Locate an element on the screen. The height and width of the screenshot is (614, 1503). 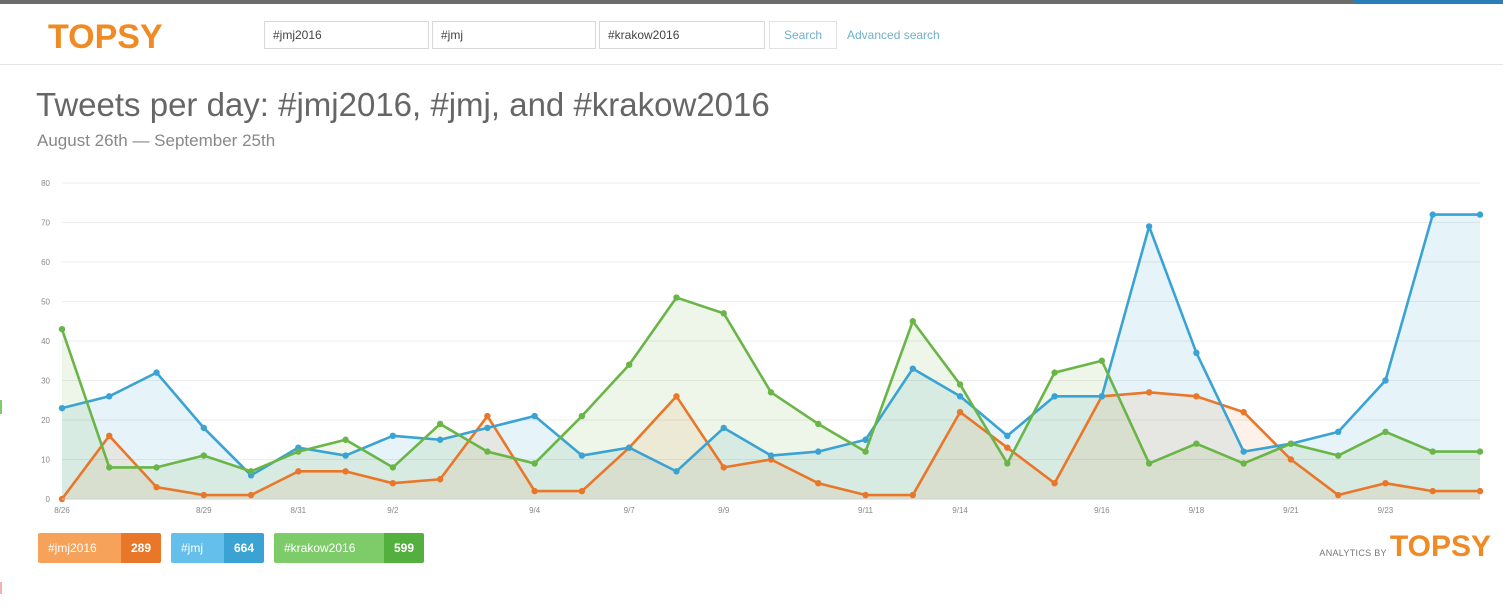
analytics-by-topsy: ANALYTICS BY TOPSY is located at coordinates (1405, 547).